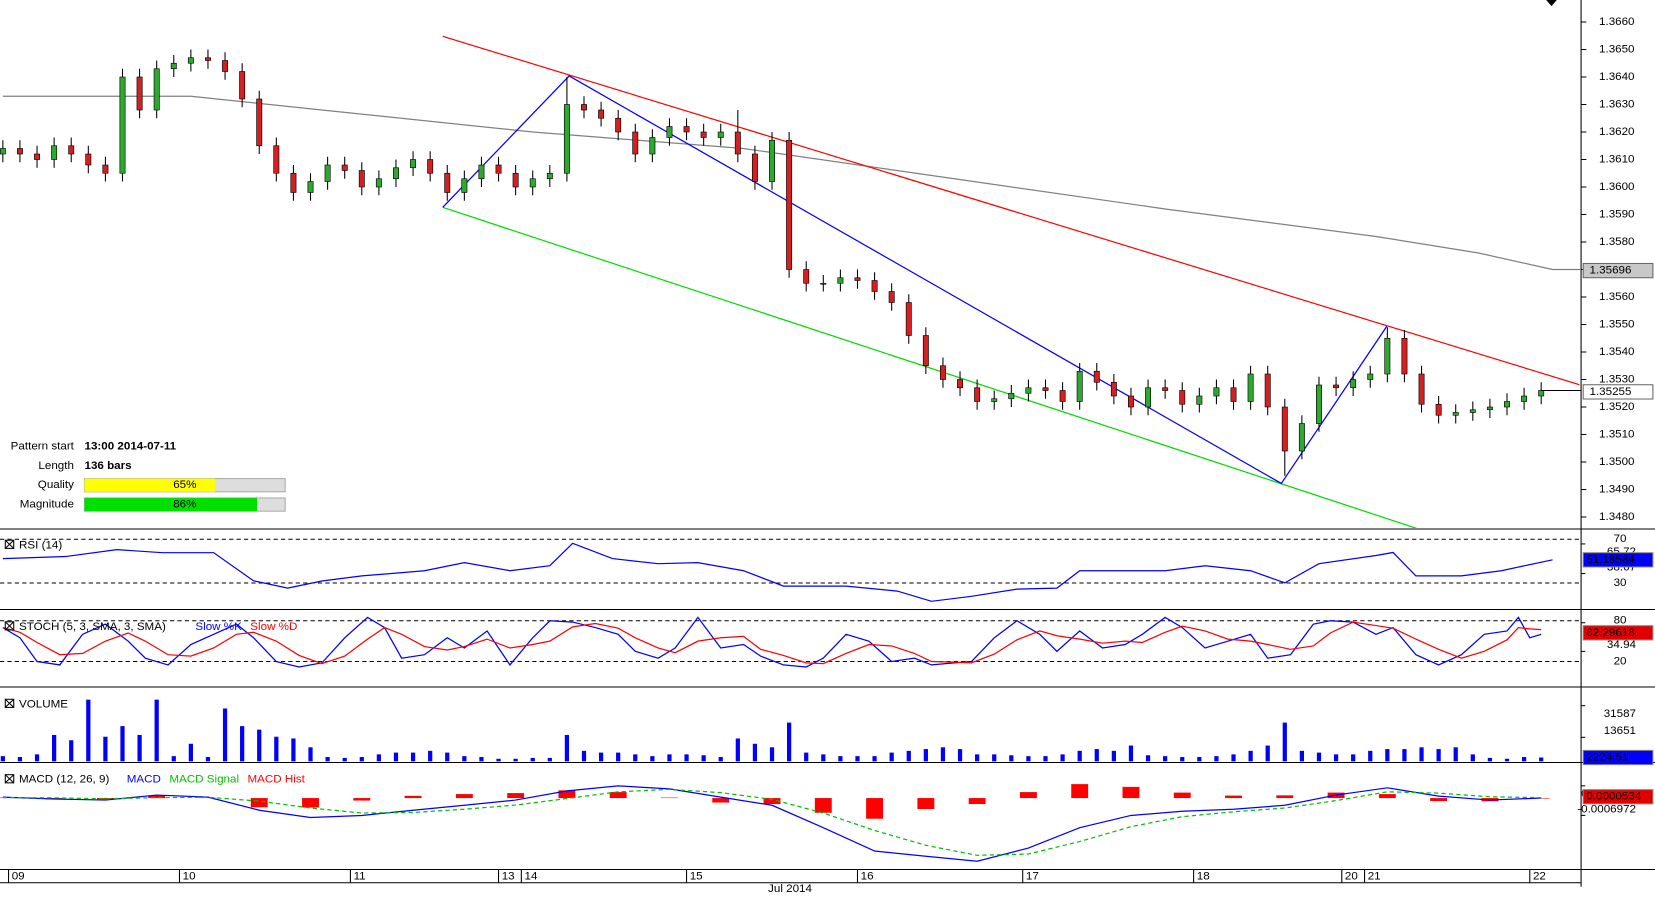 The image size is (1655, 897). I want to click on range-label: 34.94, so click(1622, 645).